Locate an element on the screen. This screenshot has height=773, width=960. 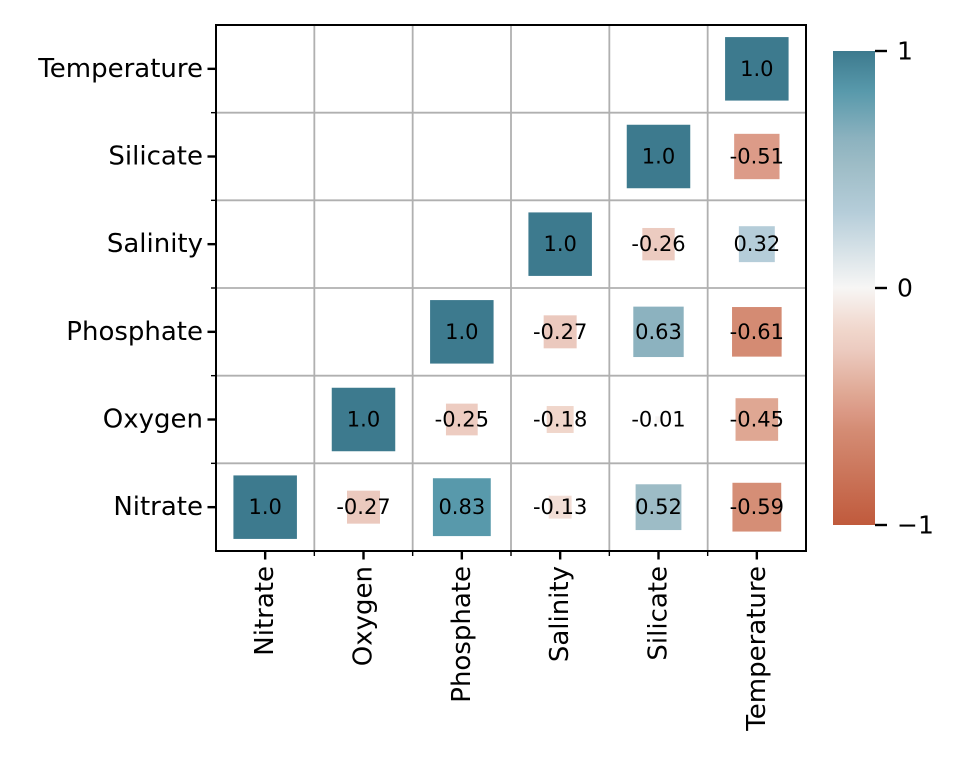
matrix-cell-oxygen-salinity is located at coordinates (560, 419).